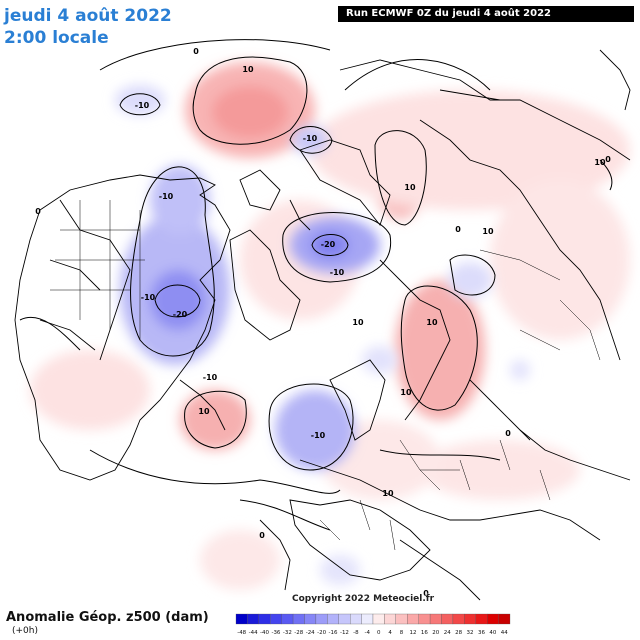 This screenshot has height=640, width=640. I want to click on map-title: Anomalie Géop. z500 (dam), so click(107, 617).